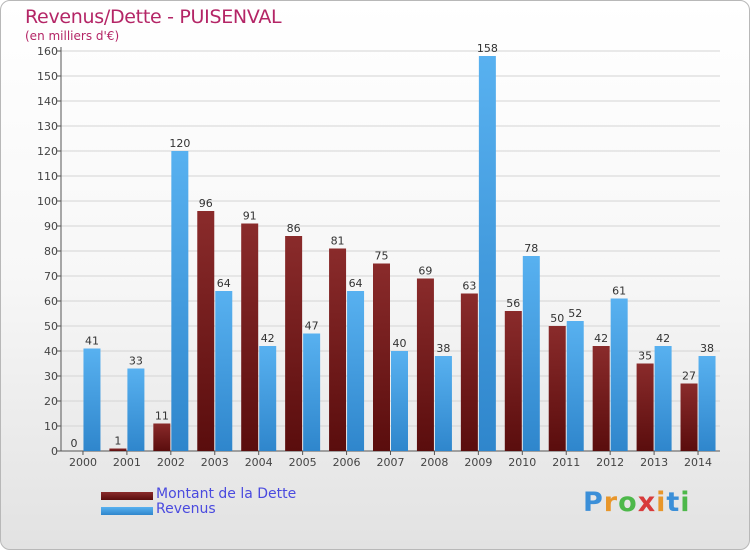 This screenshot has height=550, width=750. Describe the element at coordinates (47, 51) in the screenshot. I see `y-tick-label: 160` at that location.